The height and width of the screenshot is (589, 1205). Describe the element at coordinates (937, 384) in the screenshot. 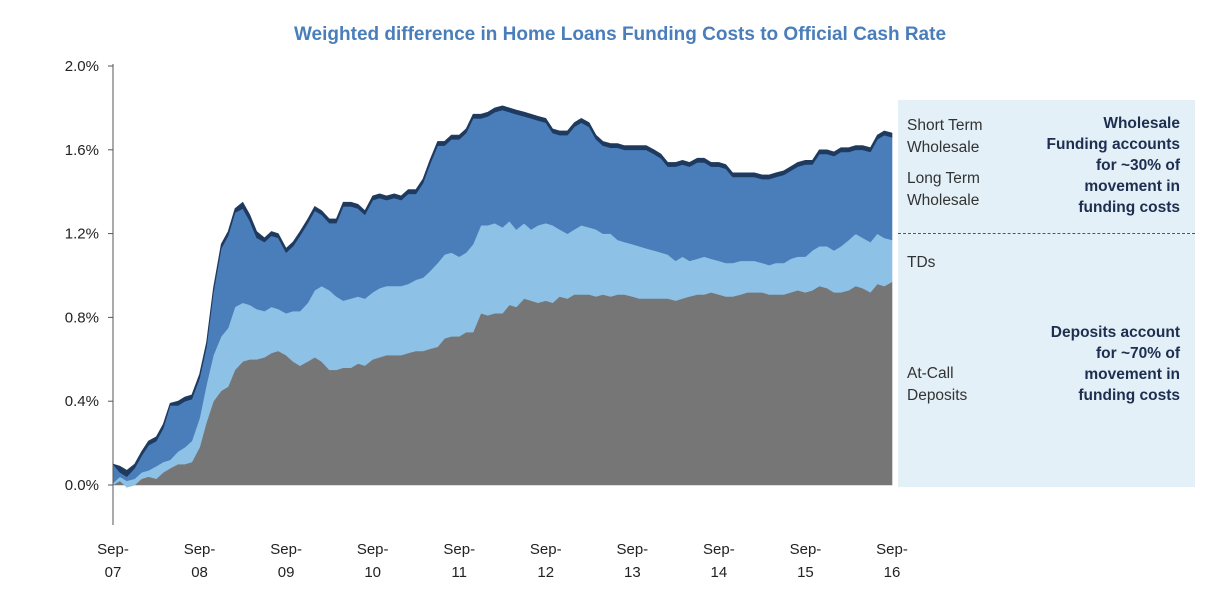

I see `legend-at-call: At-Call Deposits` at that location.